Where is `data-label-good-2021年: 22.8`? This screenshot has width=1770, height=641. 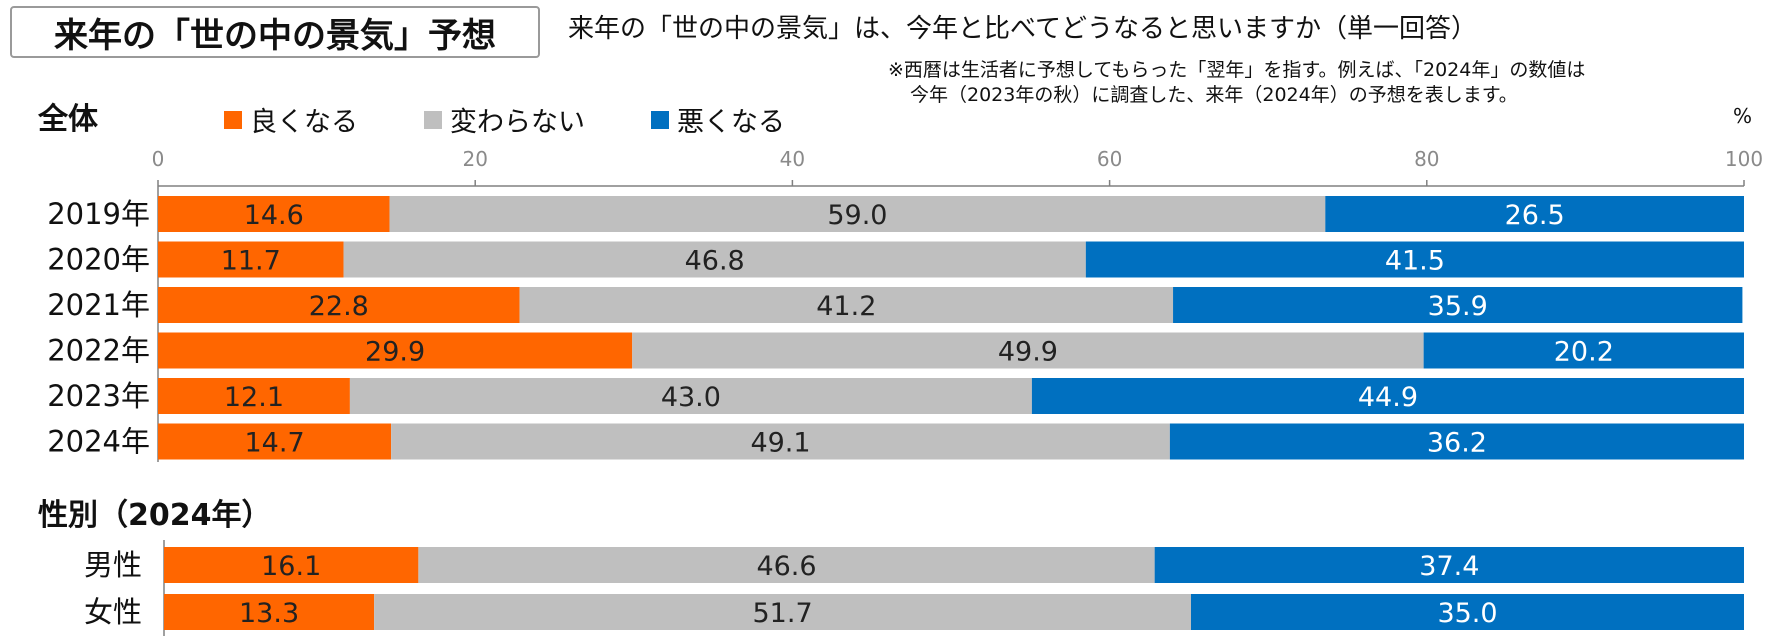
data-label-good-2021年: 22.8 is located at coordinates (339, 306).